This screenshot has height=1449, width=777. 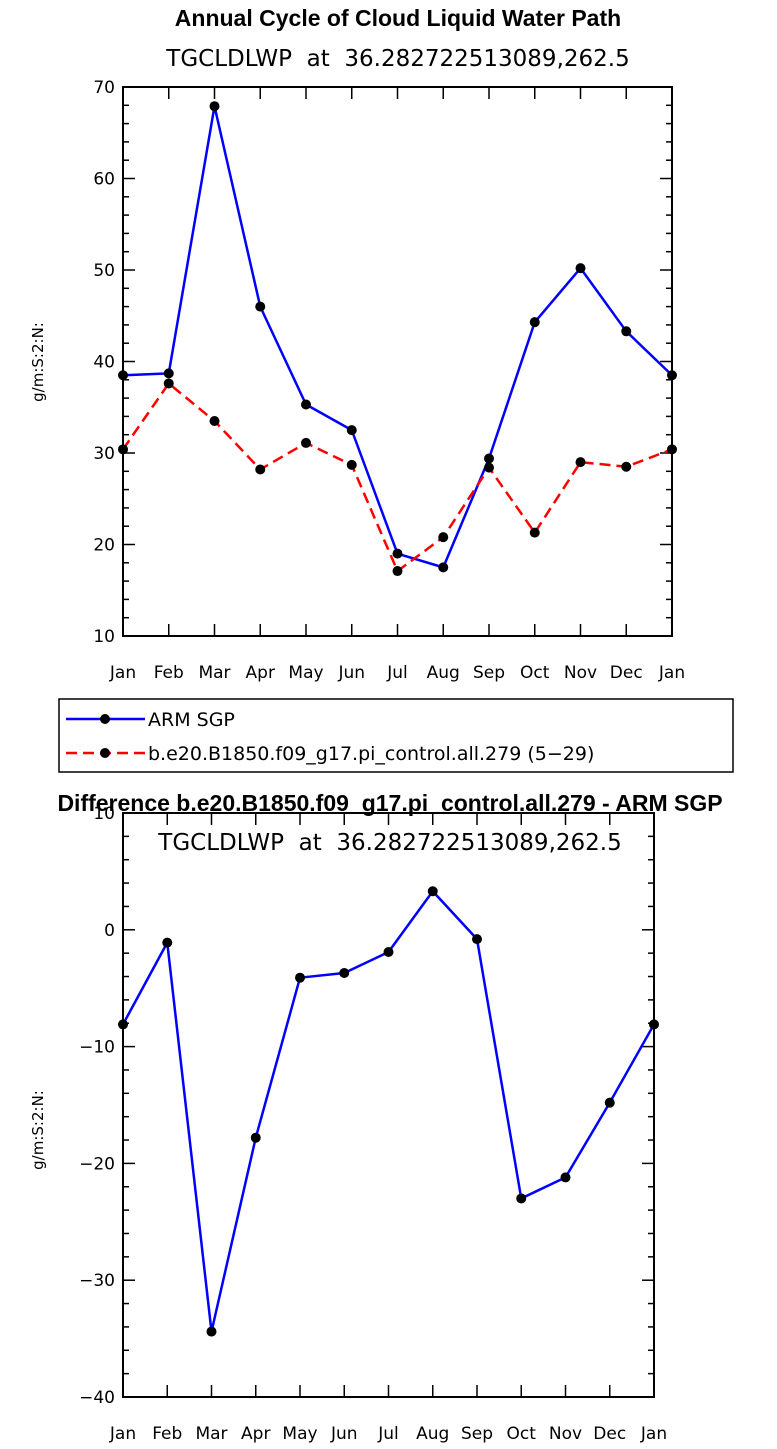 I want to click on chart2-xtick-label: Jul, so click(x=388, y=1434).